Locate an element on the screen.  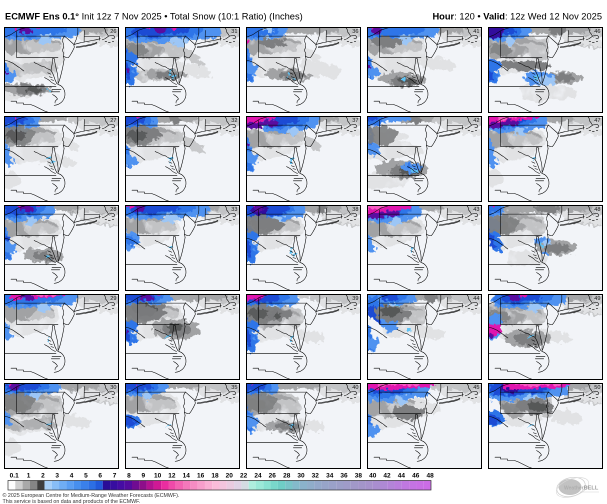
svg-text: 29 is located at coordinates (113, 299).